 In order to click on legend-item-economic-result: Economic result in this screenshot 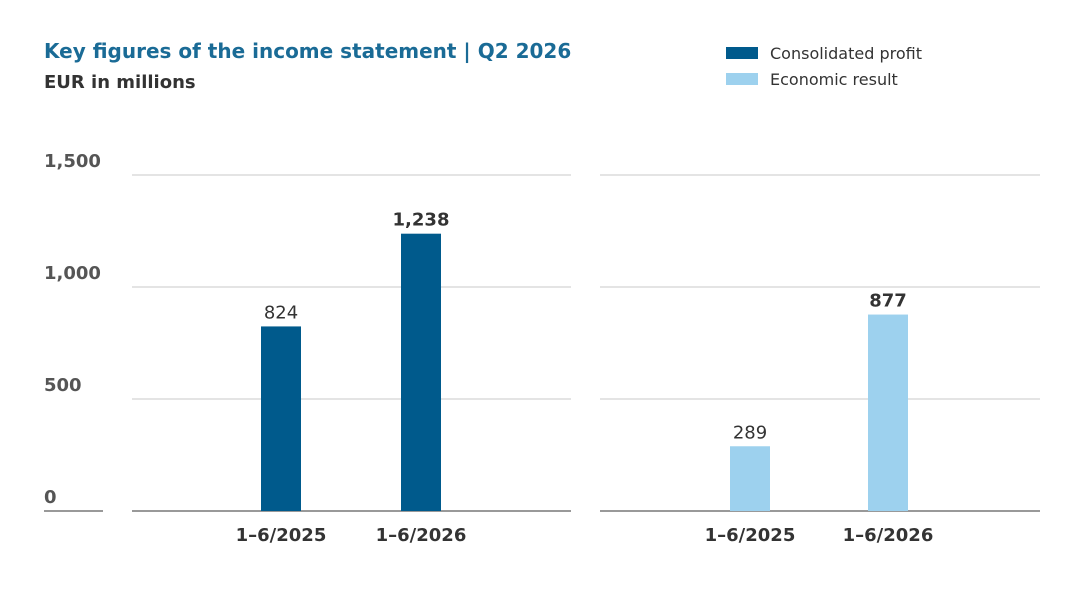, I will do `click(824, 79)`.